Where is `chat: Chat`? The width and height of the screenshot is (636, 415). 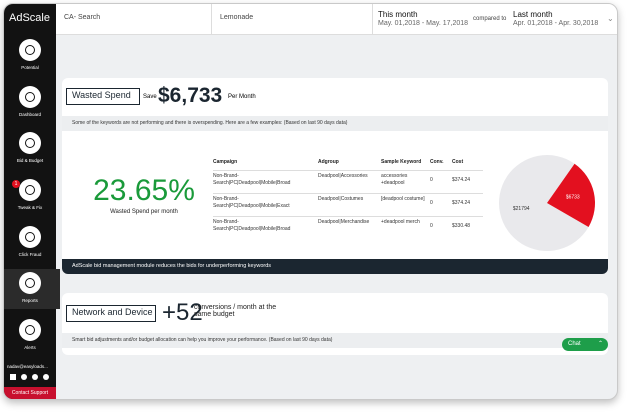 chat: Chat is located at coordinates (574, 344).